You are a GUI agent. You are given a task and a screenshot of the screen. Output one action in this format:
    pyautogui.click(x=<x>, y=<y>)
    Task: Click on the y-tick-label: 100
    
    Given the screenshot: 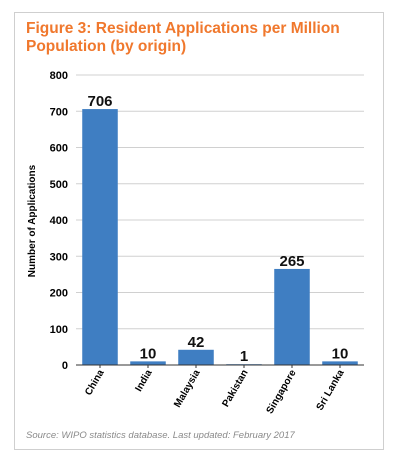 What is the action you would take?
    pyautogui.click(x=59, y=330)
    